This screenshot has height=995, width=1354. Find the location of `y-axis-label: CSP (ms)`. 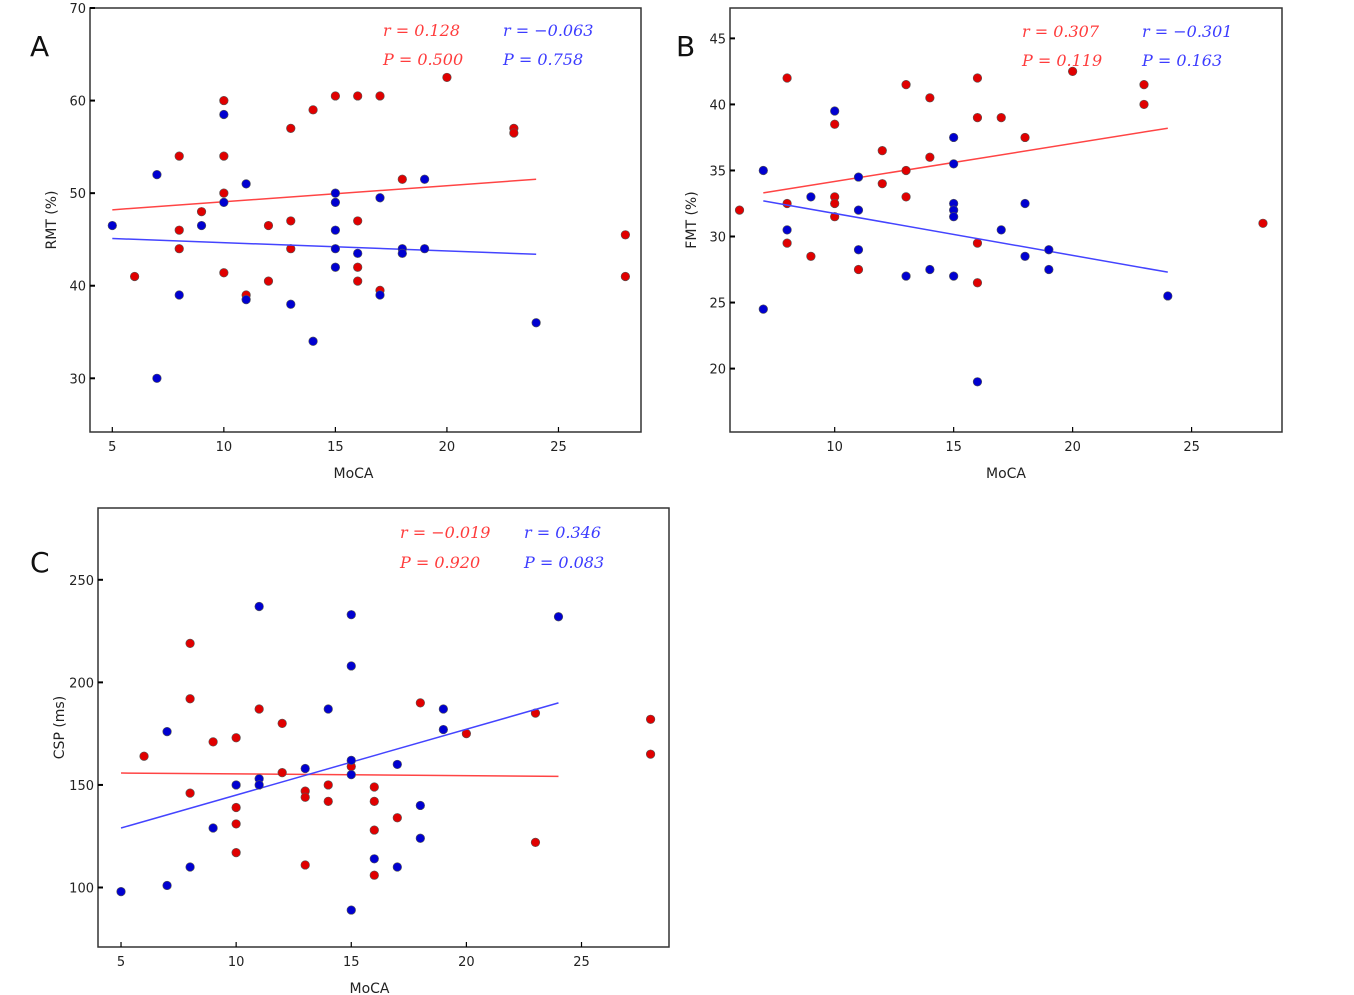

y-axis-label: CSP (ms) is located at coordinates (60, 727).